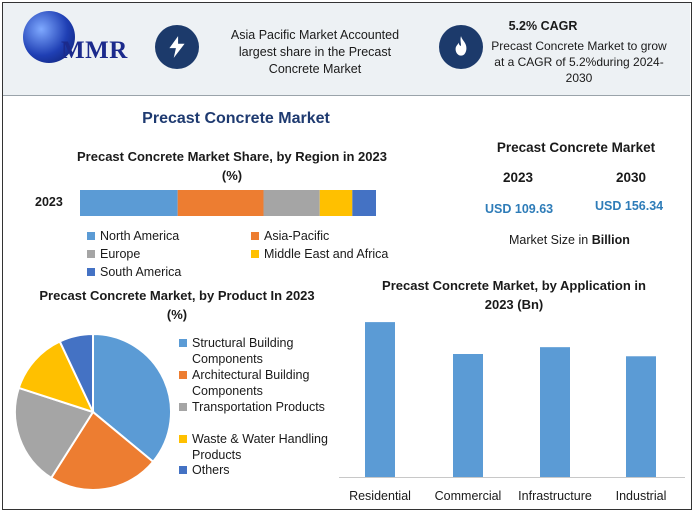 The height and width of the screenshot is (513, 695). I want to click on market-size-year-2023: 2023, so click(518, 177).